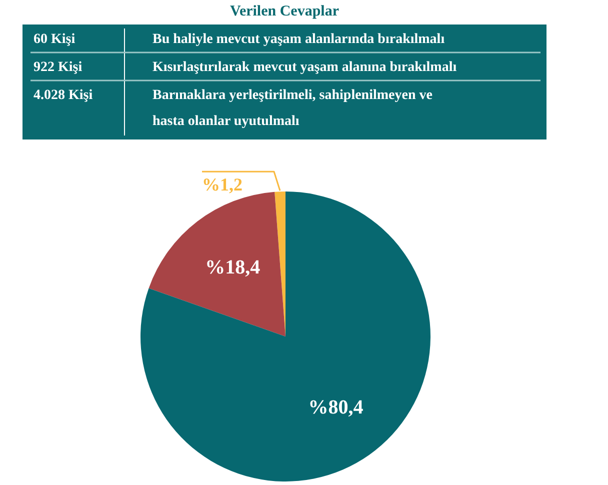 The height and width of the screenshot is (485, 608). I want to click on text: Barınaklara yerleştirilmeli, sahiplenilmeyen ve hasta olanlar uyutulmalı, so click(292, 108).